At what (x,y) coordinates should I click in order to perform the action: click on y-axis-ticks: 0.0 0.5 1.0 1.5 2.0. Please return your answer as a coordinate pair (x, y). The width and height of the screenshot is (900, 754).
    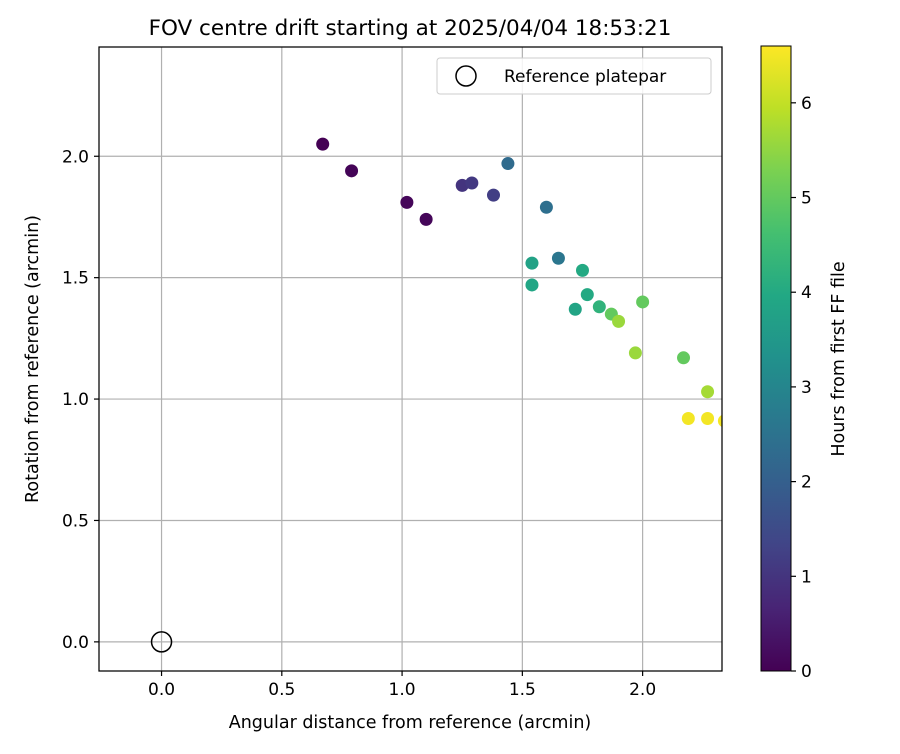
    Looking at the image, I should click on (80, 400).